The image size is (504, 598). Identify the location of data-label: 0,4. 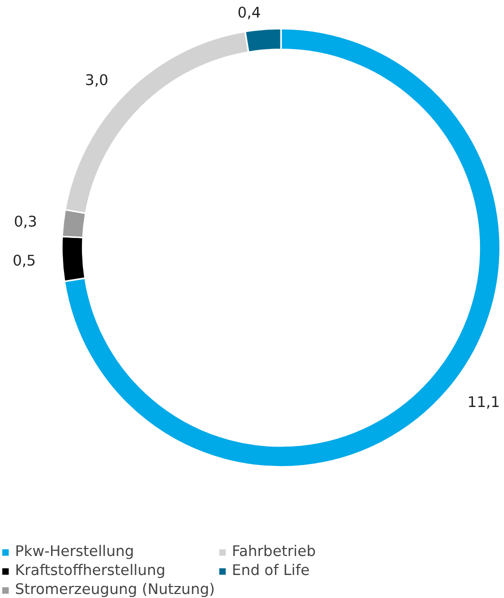
(249, 13).